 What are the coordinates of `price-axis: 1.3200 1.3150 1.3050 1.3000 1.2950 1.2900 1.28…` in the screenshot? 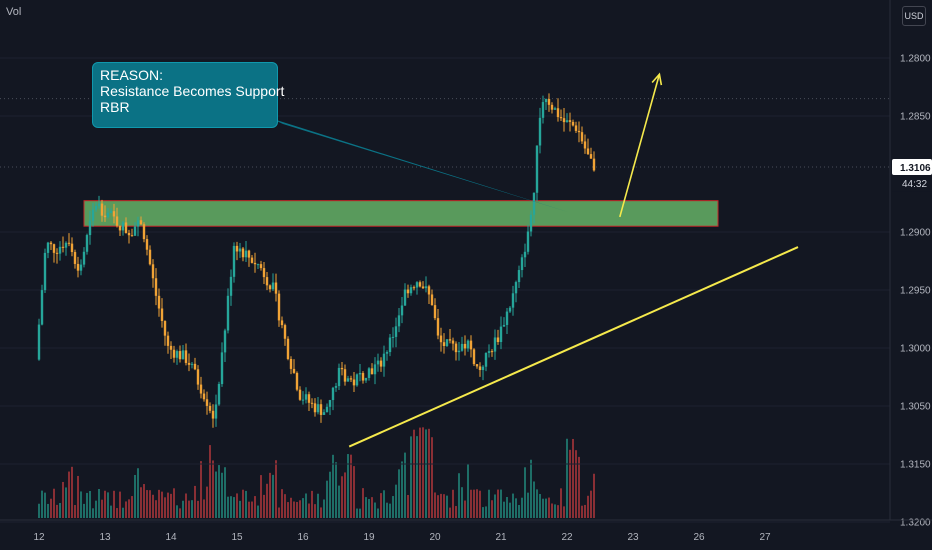 It's located at (910, 264).